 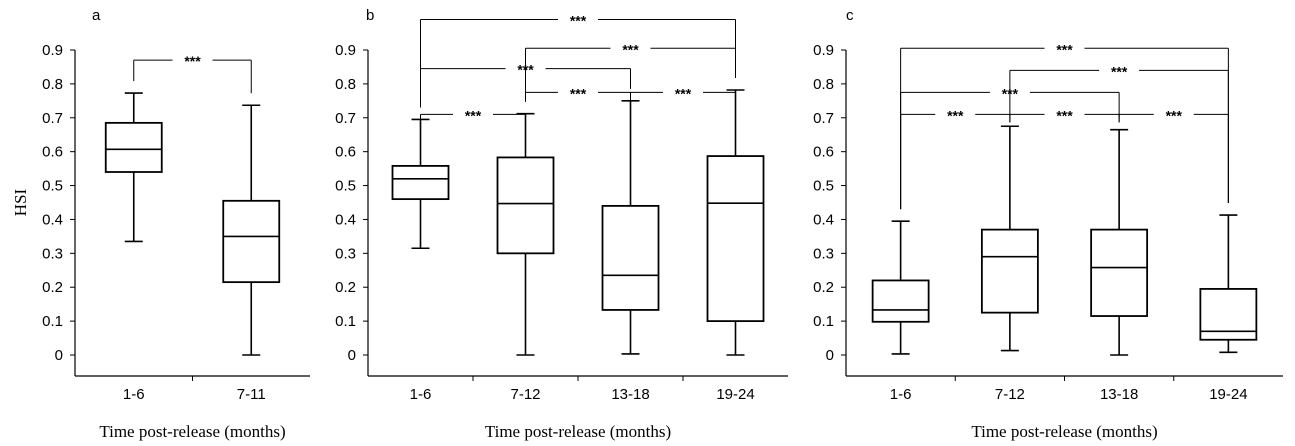 What do you see at coordinates (20, 202) in the screenshot?
I see `y-axis-title: HSI` at bounding box center [20, 202].